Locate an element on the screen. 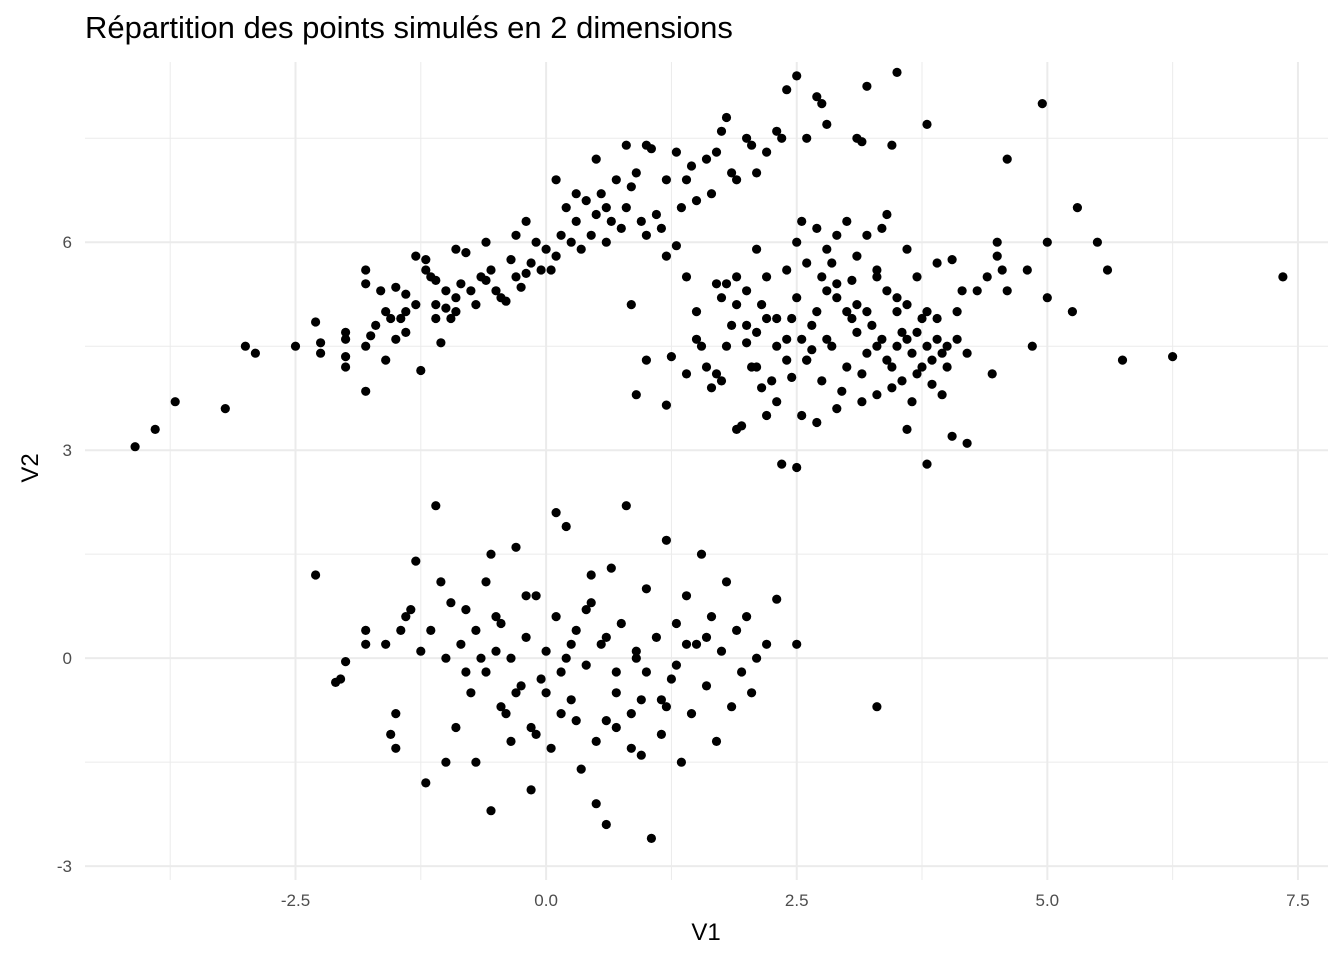 The width and height of the screenshot is (1344, 960). x-tick-label: 5.0 is located at coordinates (1048, 900).